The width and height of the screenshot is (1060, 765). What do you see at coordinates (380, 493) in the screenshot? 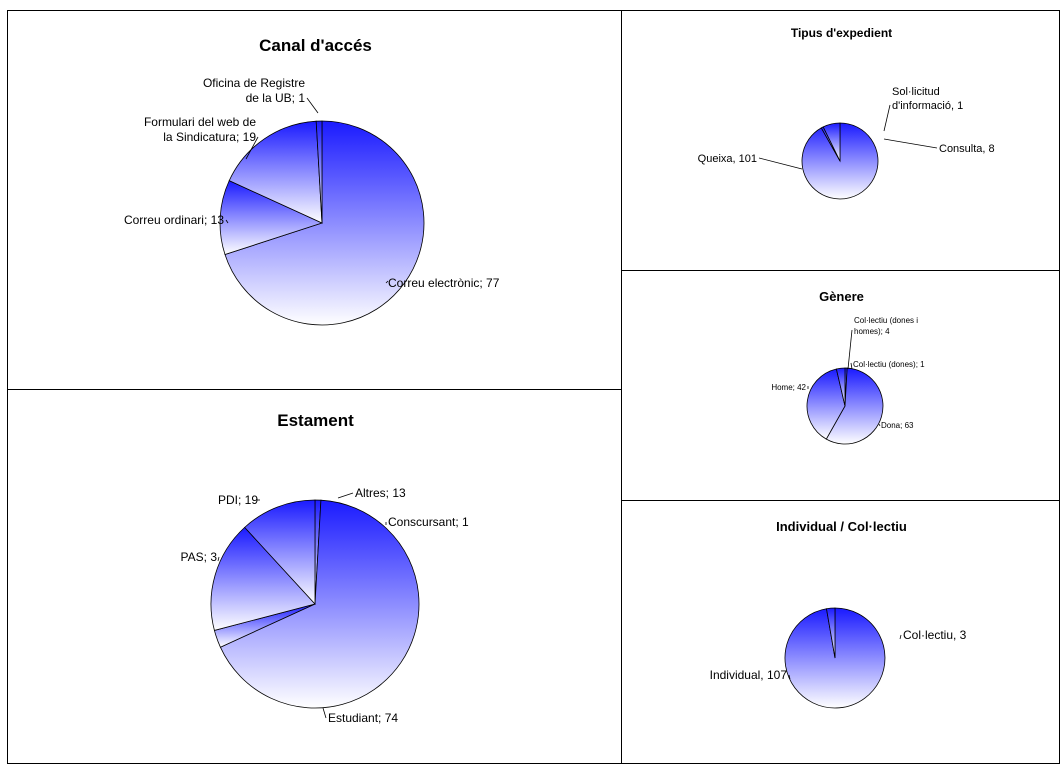
I see `slice-label: Altres; 13` at bounding box center [380, 493].